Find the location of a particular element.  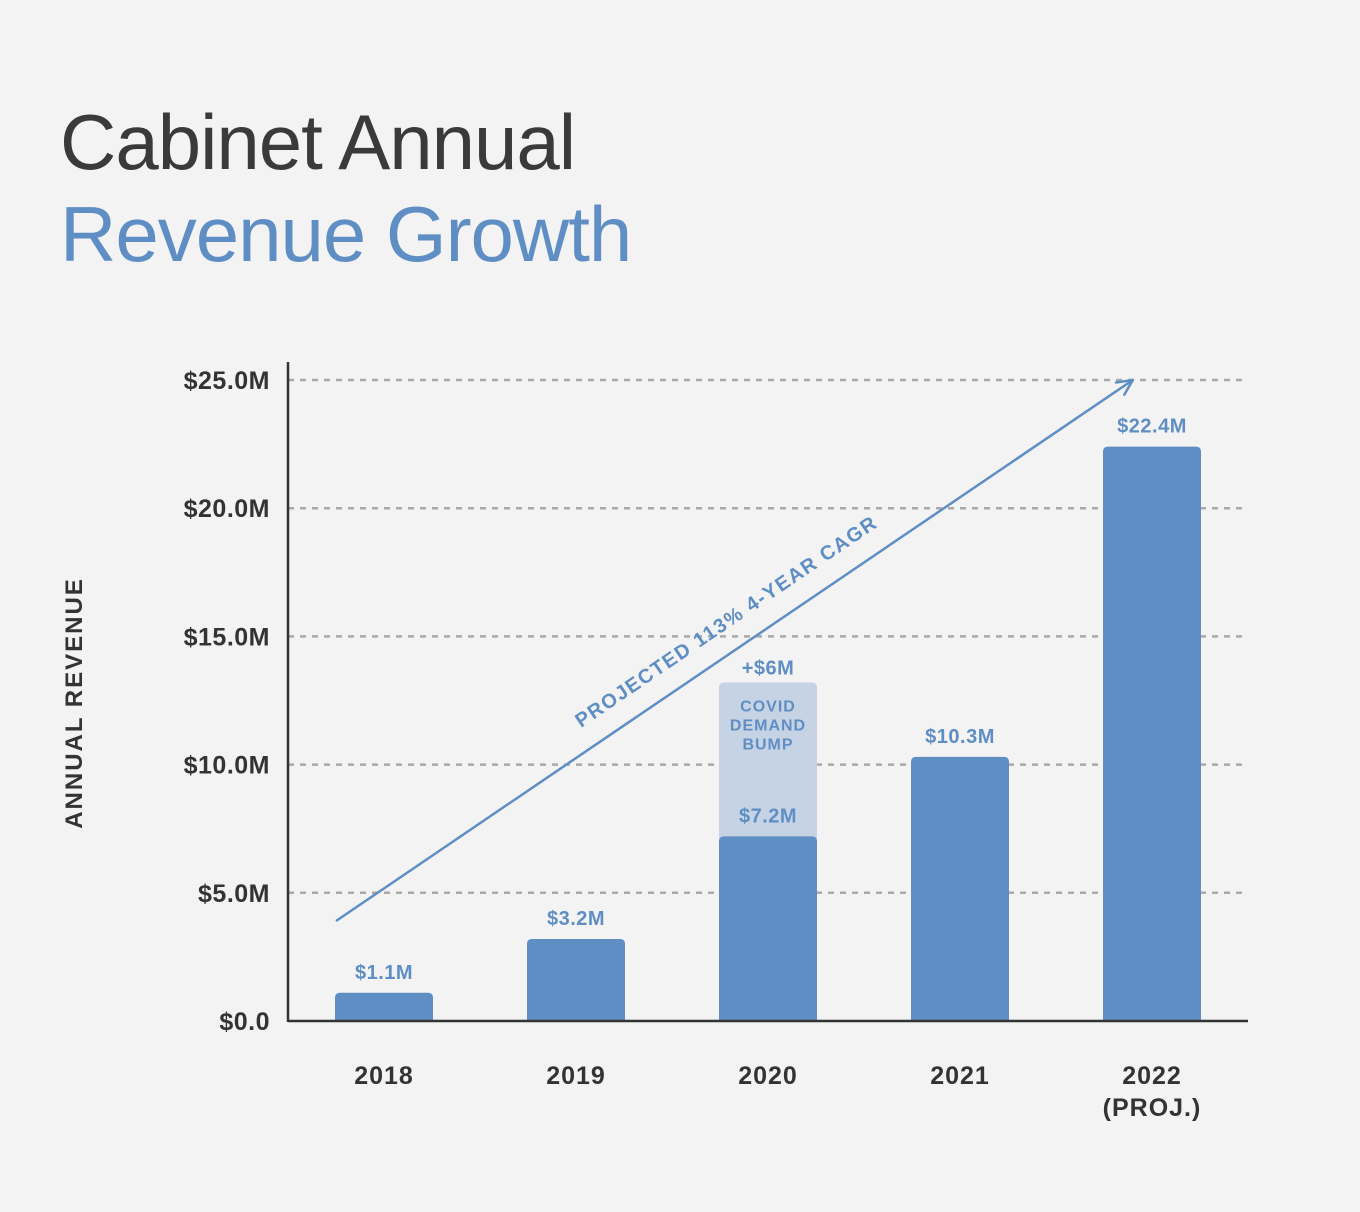

y-tick-label: $25.0M is located at coordinates (227, 381).